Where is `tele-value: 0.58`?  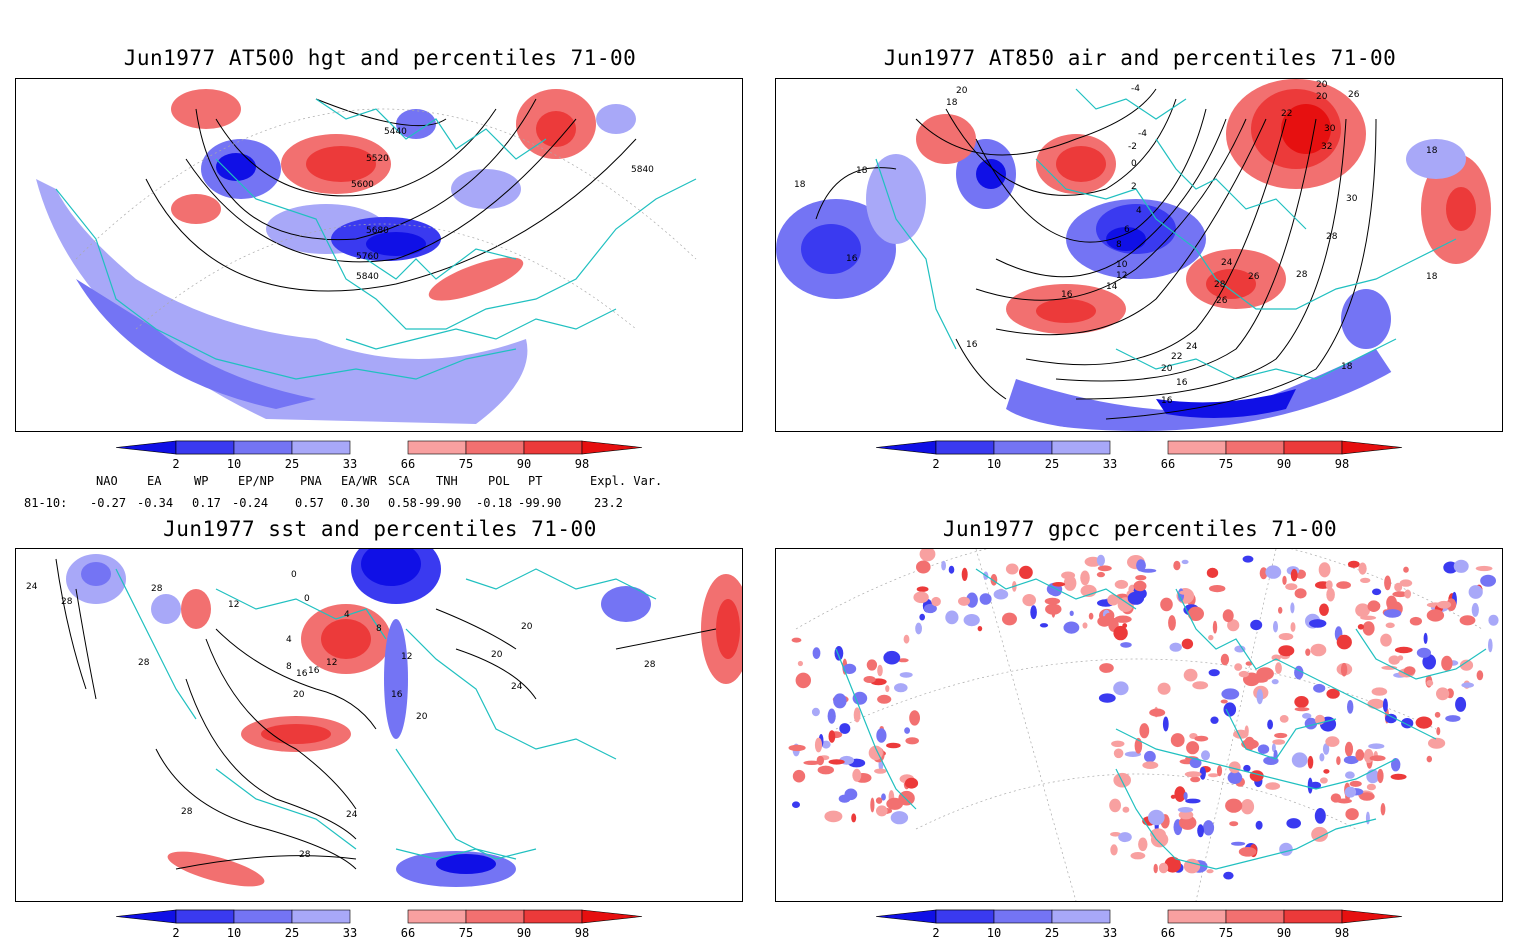
tele-value: 0.58 is located at coordinates (402, 503).